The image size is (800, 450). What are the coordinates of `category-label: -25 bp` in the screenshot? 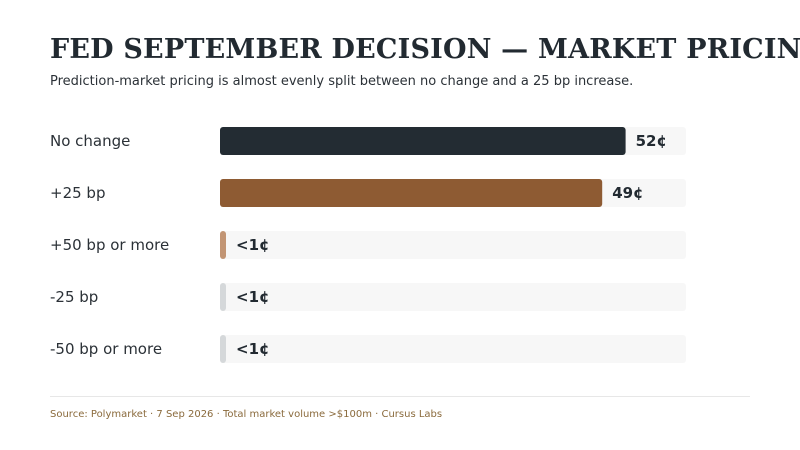 It's located at (74, 297).